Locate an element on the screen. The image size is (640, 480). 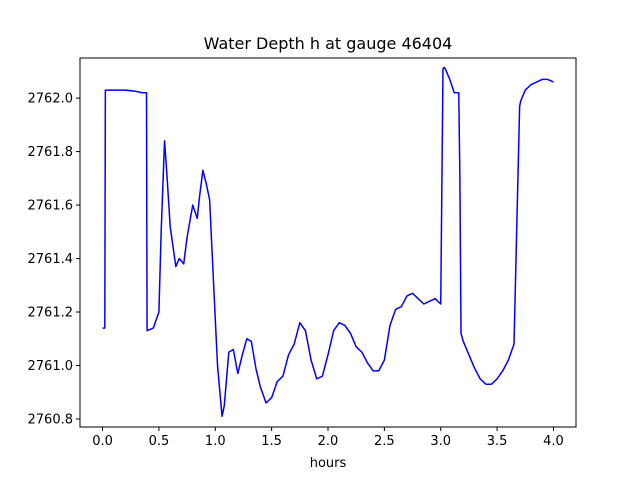
x-tick-label: 1.0 is located at coordinates (215, 441).